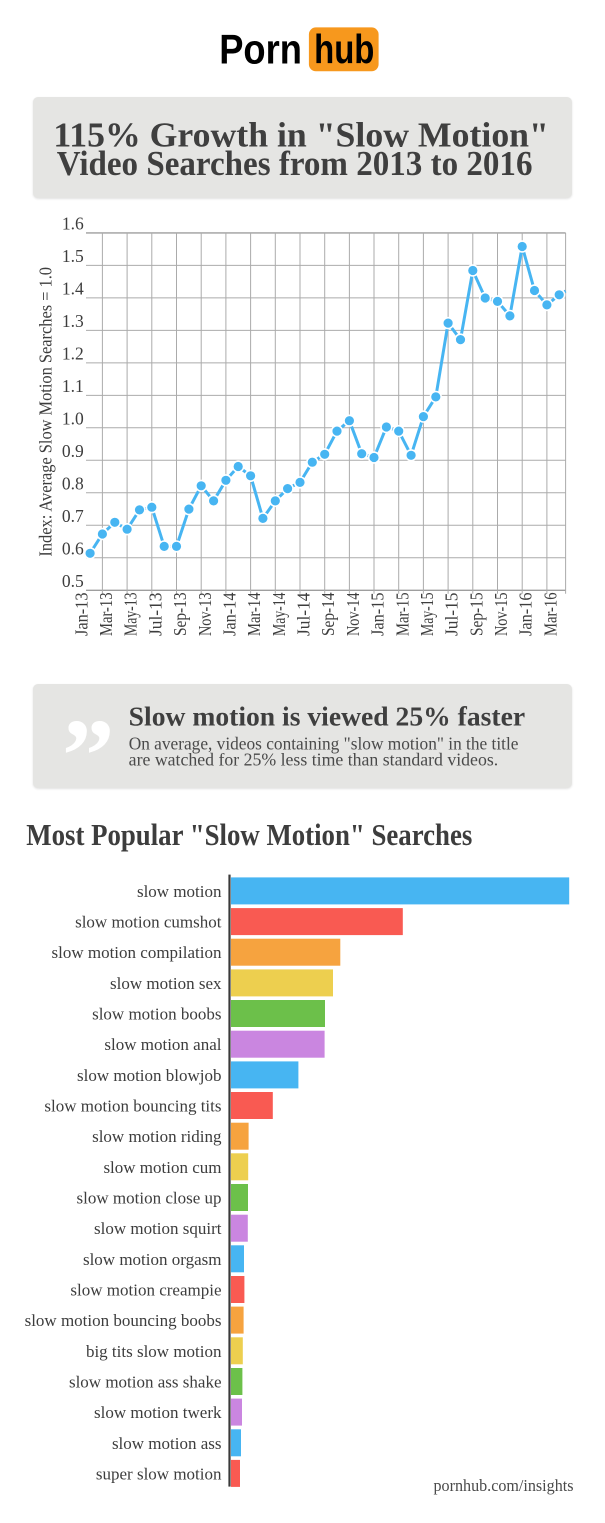 The width and height of the screenshot is (605, 1523). What do you see at coordinates (73, 419) in the screenshot?
I see `svg-text: 1.0` at bounding box center [73, 419].